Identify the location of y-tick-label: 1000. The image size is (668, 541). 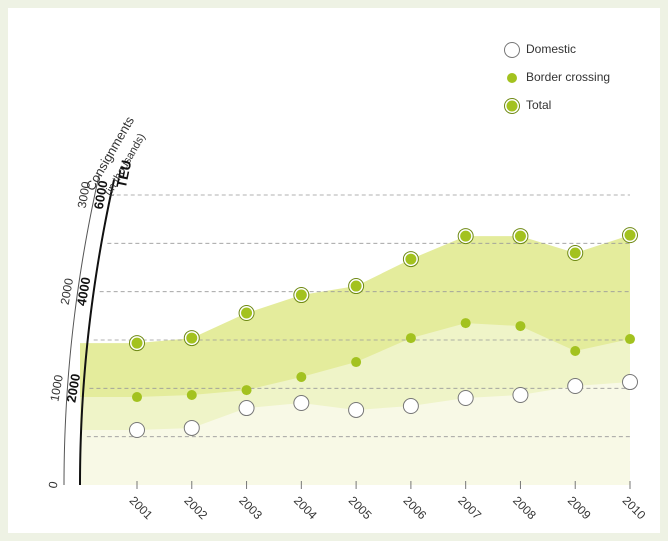
(56, 388).